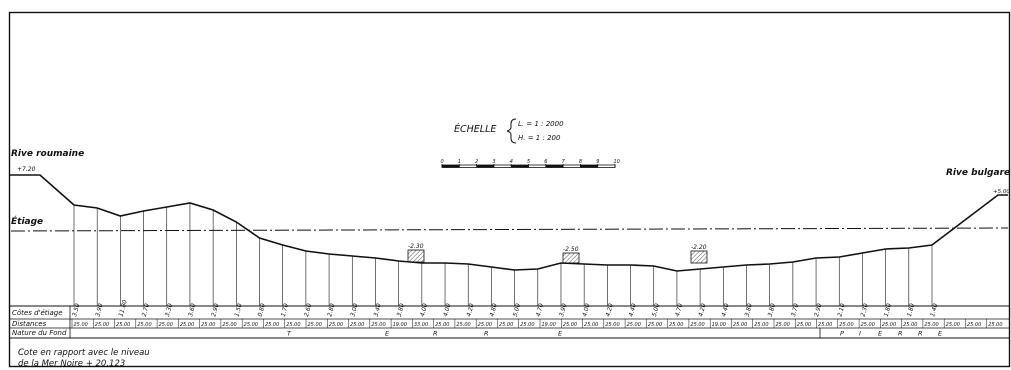 The image size is (1011, 370). Describe the element at coordinates (493, 162) in the screenshot. I see `scale-tick-label: 3` at that location.